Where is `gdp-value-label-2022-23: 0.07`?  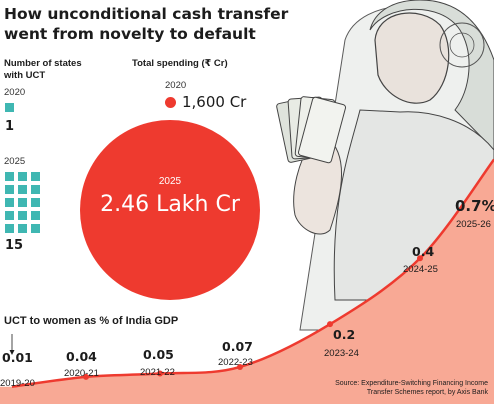
gdp-value-label-2022-23: 0.07 is located at coordinates (237, 346).